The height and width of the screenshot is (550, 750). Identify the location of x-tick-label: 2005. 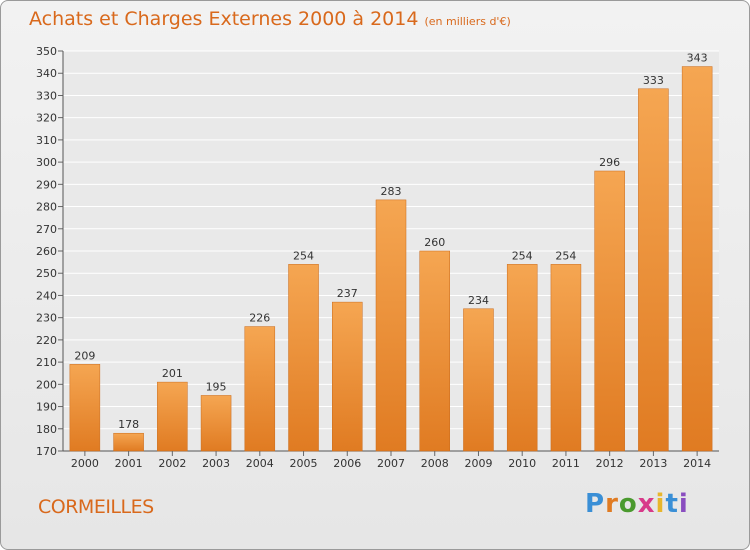
(304, 463).